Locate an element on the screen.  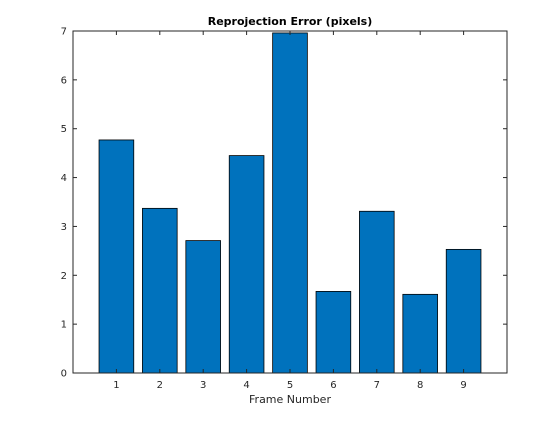
x-tick-label: 6 is located at coordinates (333, 385).